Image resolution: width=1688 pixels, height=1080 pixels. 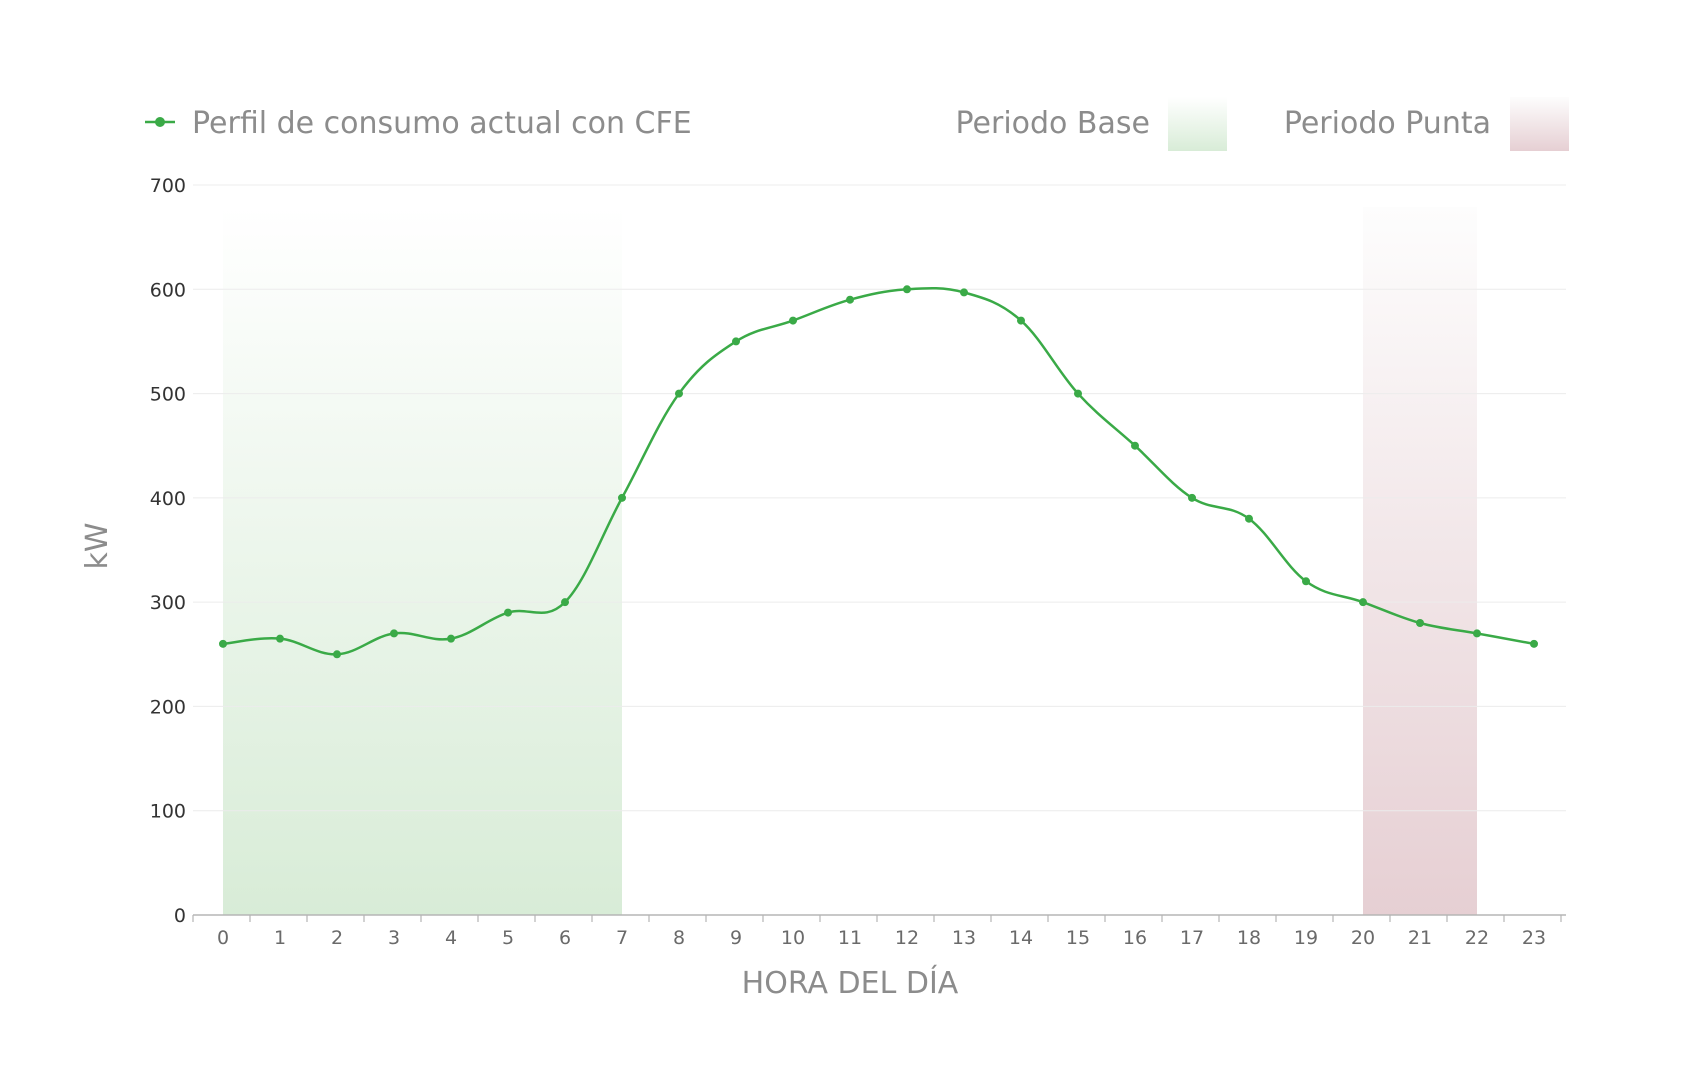 What do you see at coordinates (736, 938) in the screenshot?
I see `x-tick-label: 9` at bounding box center [736, 938].